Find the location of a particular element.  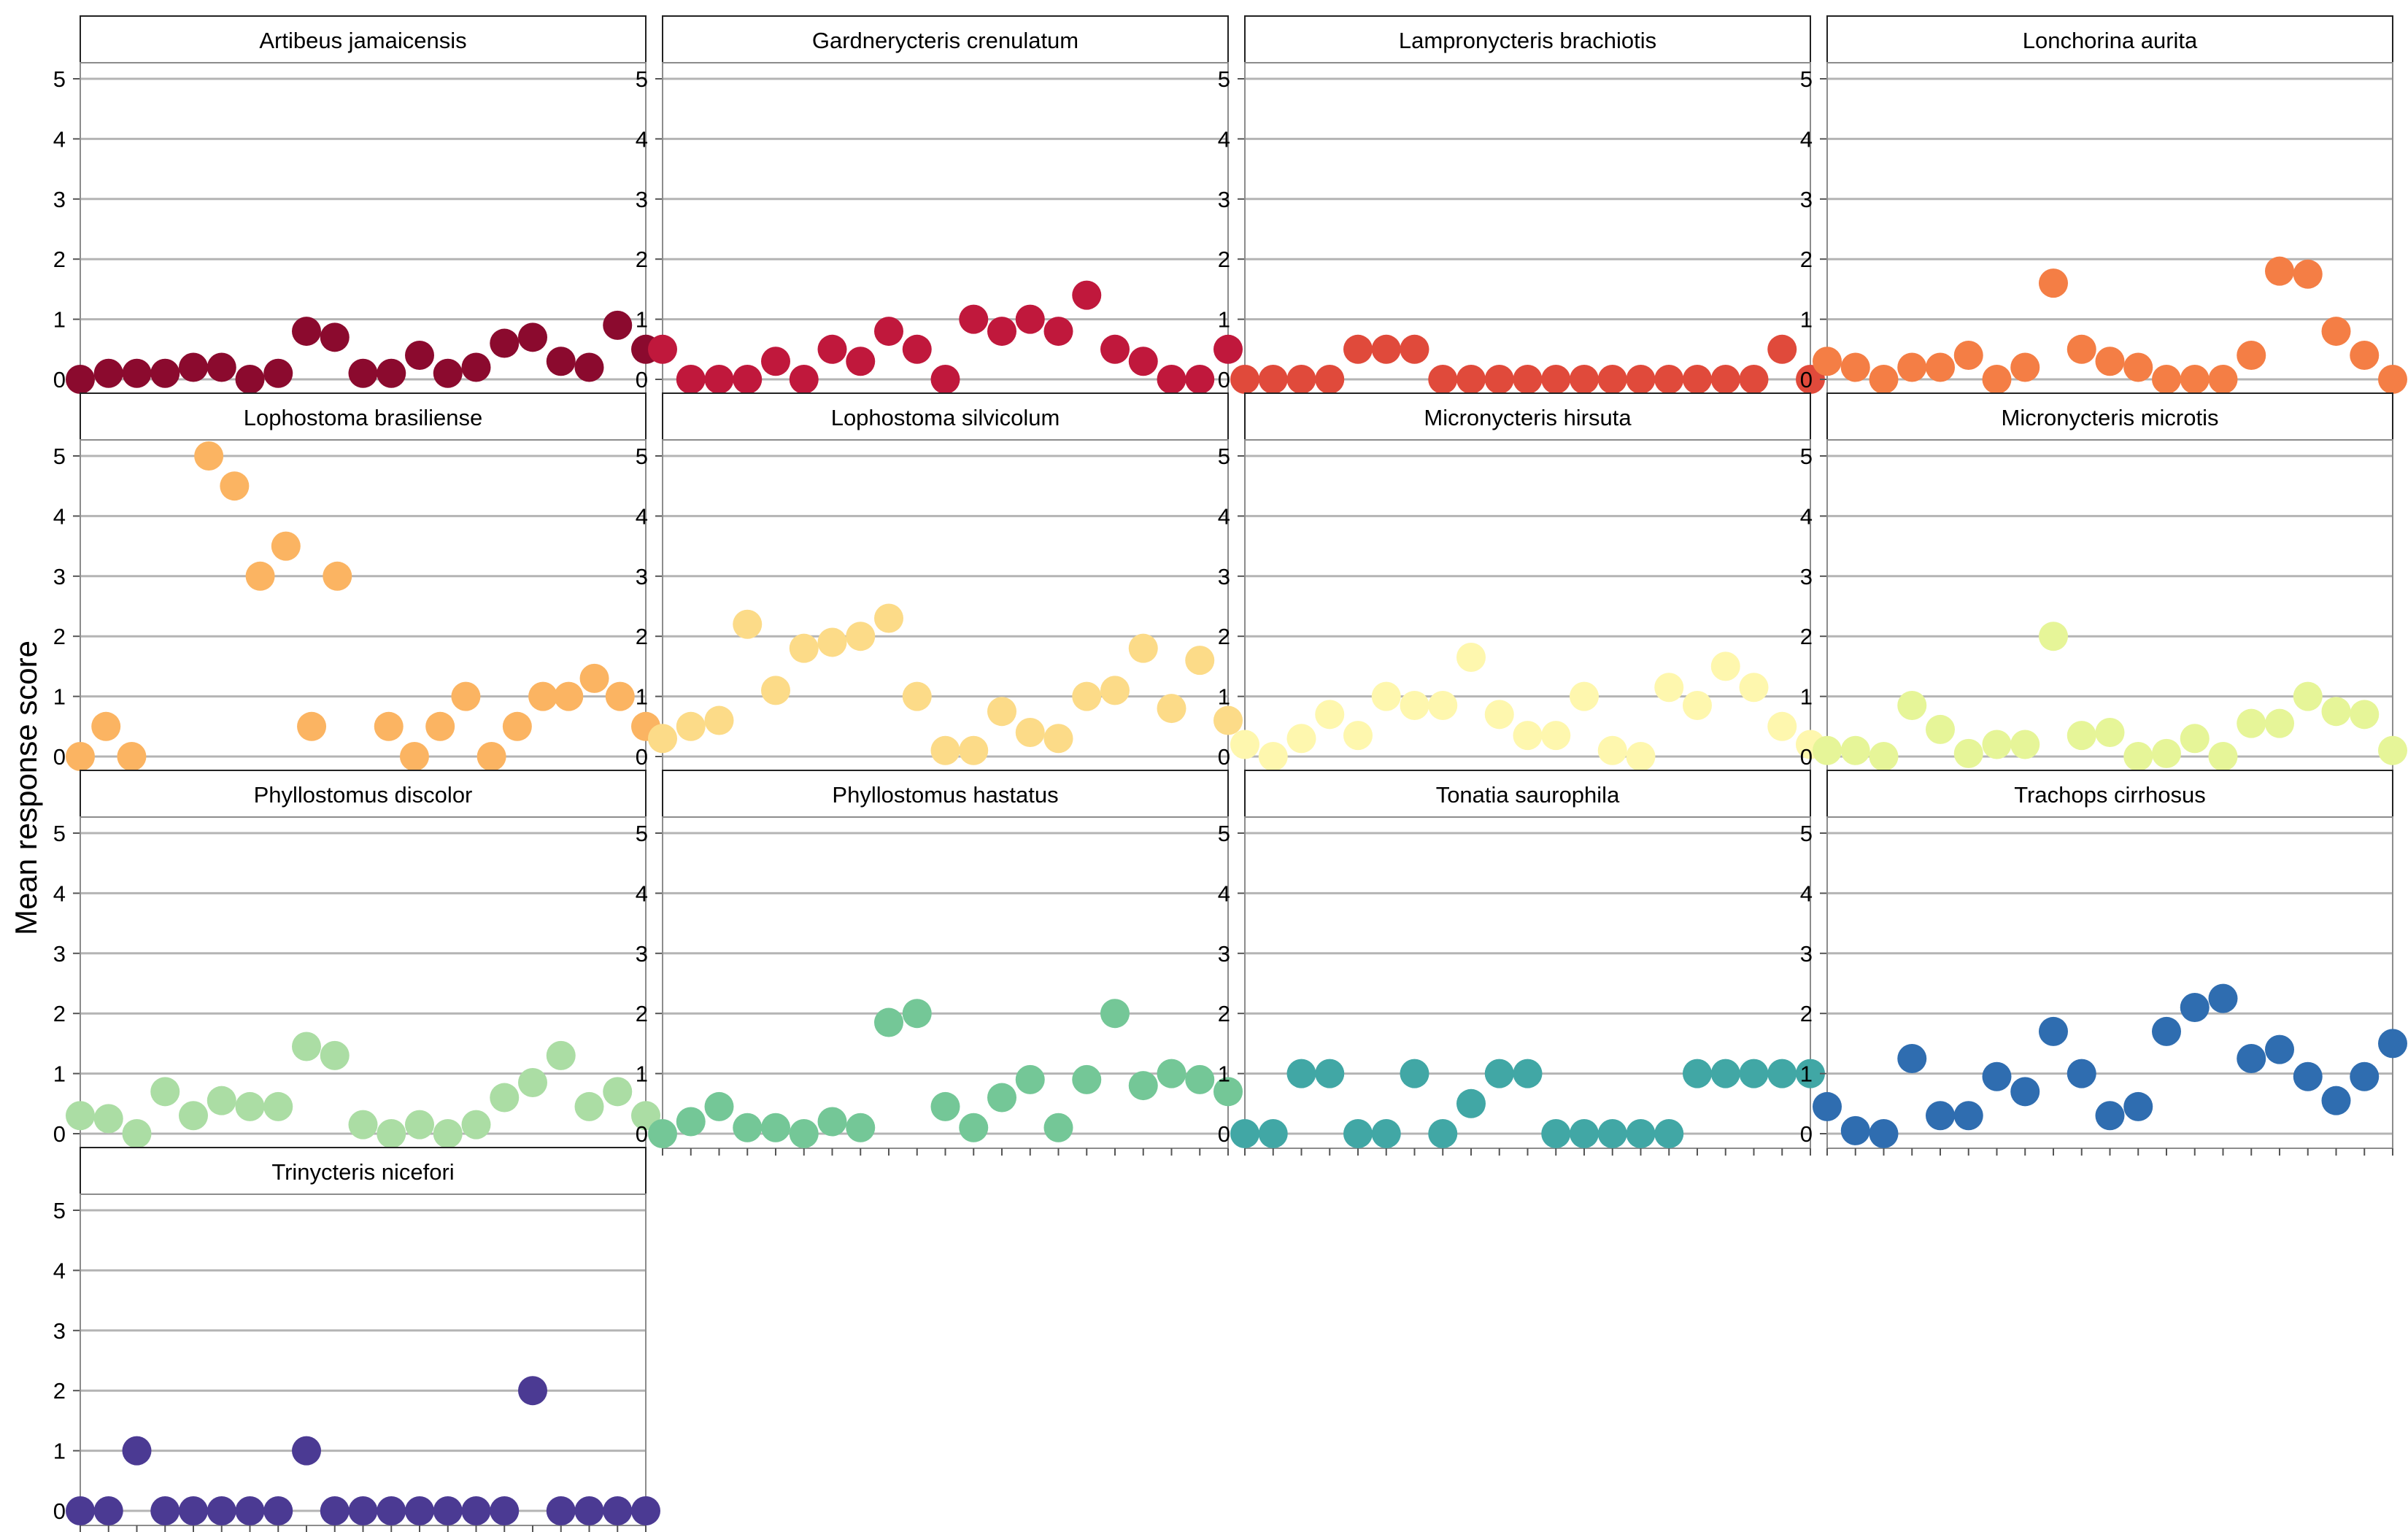

facet-panel: Micronycteris microtis 0 1 2 3 4 5 is located at coordinates (2103, 585).